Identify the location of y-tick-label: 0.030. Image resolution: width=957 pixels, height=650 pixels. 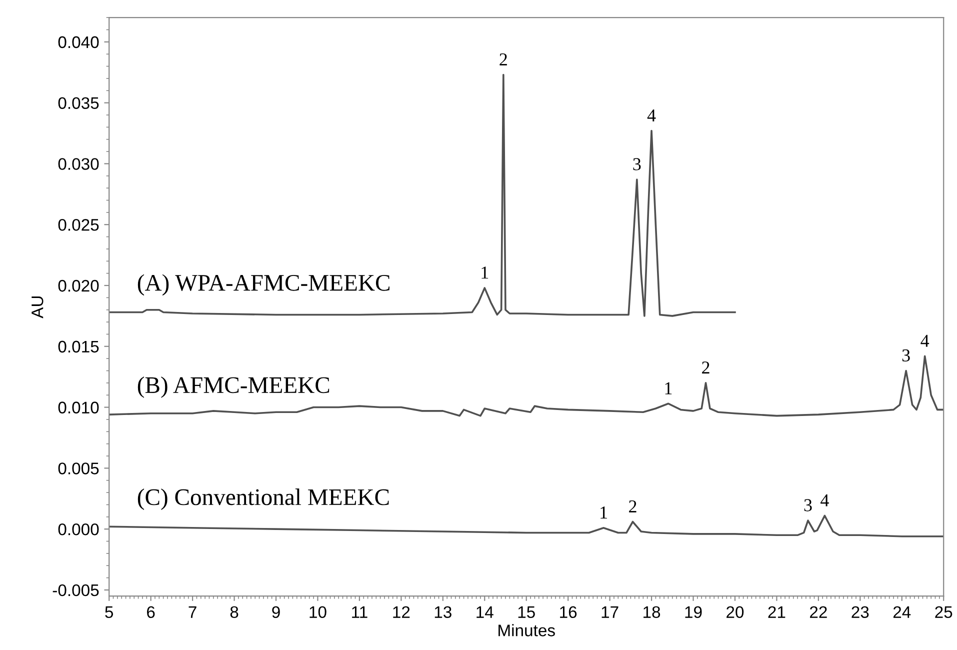
(78, 164).